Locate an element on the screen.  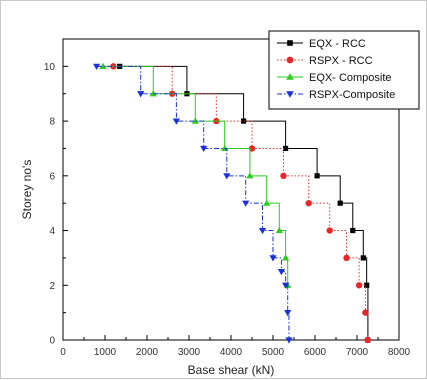
legend-item: EQX- Composite is located at coordinates (334, 78).